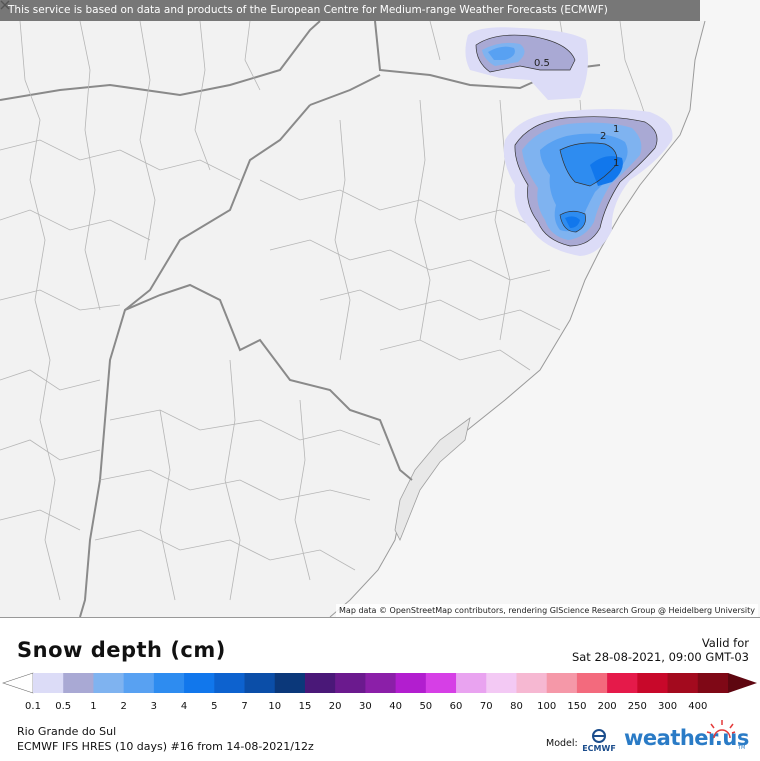  Describe the element at coordinates (637, 706) in the screenshot. I see `scale-tick-label: 250` at that location.